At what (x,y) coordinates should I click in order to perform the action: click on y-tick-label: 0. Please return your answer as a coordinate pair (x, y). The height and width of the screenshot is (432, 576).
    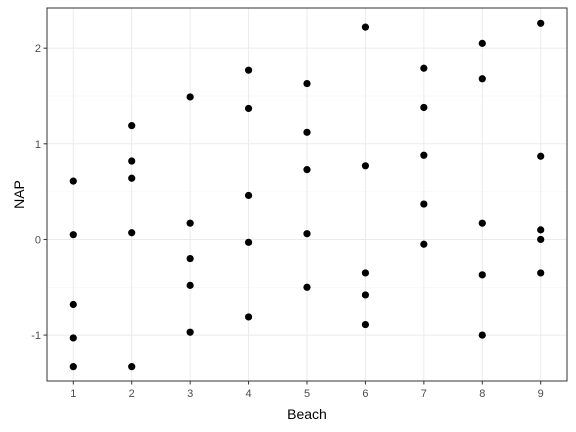
    Looking at the image, I should click on (38, 240).